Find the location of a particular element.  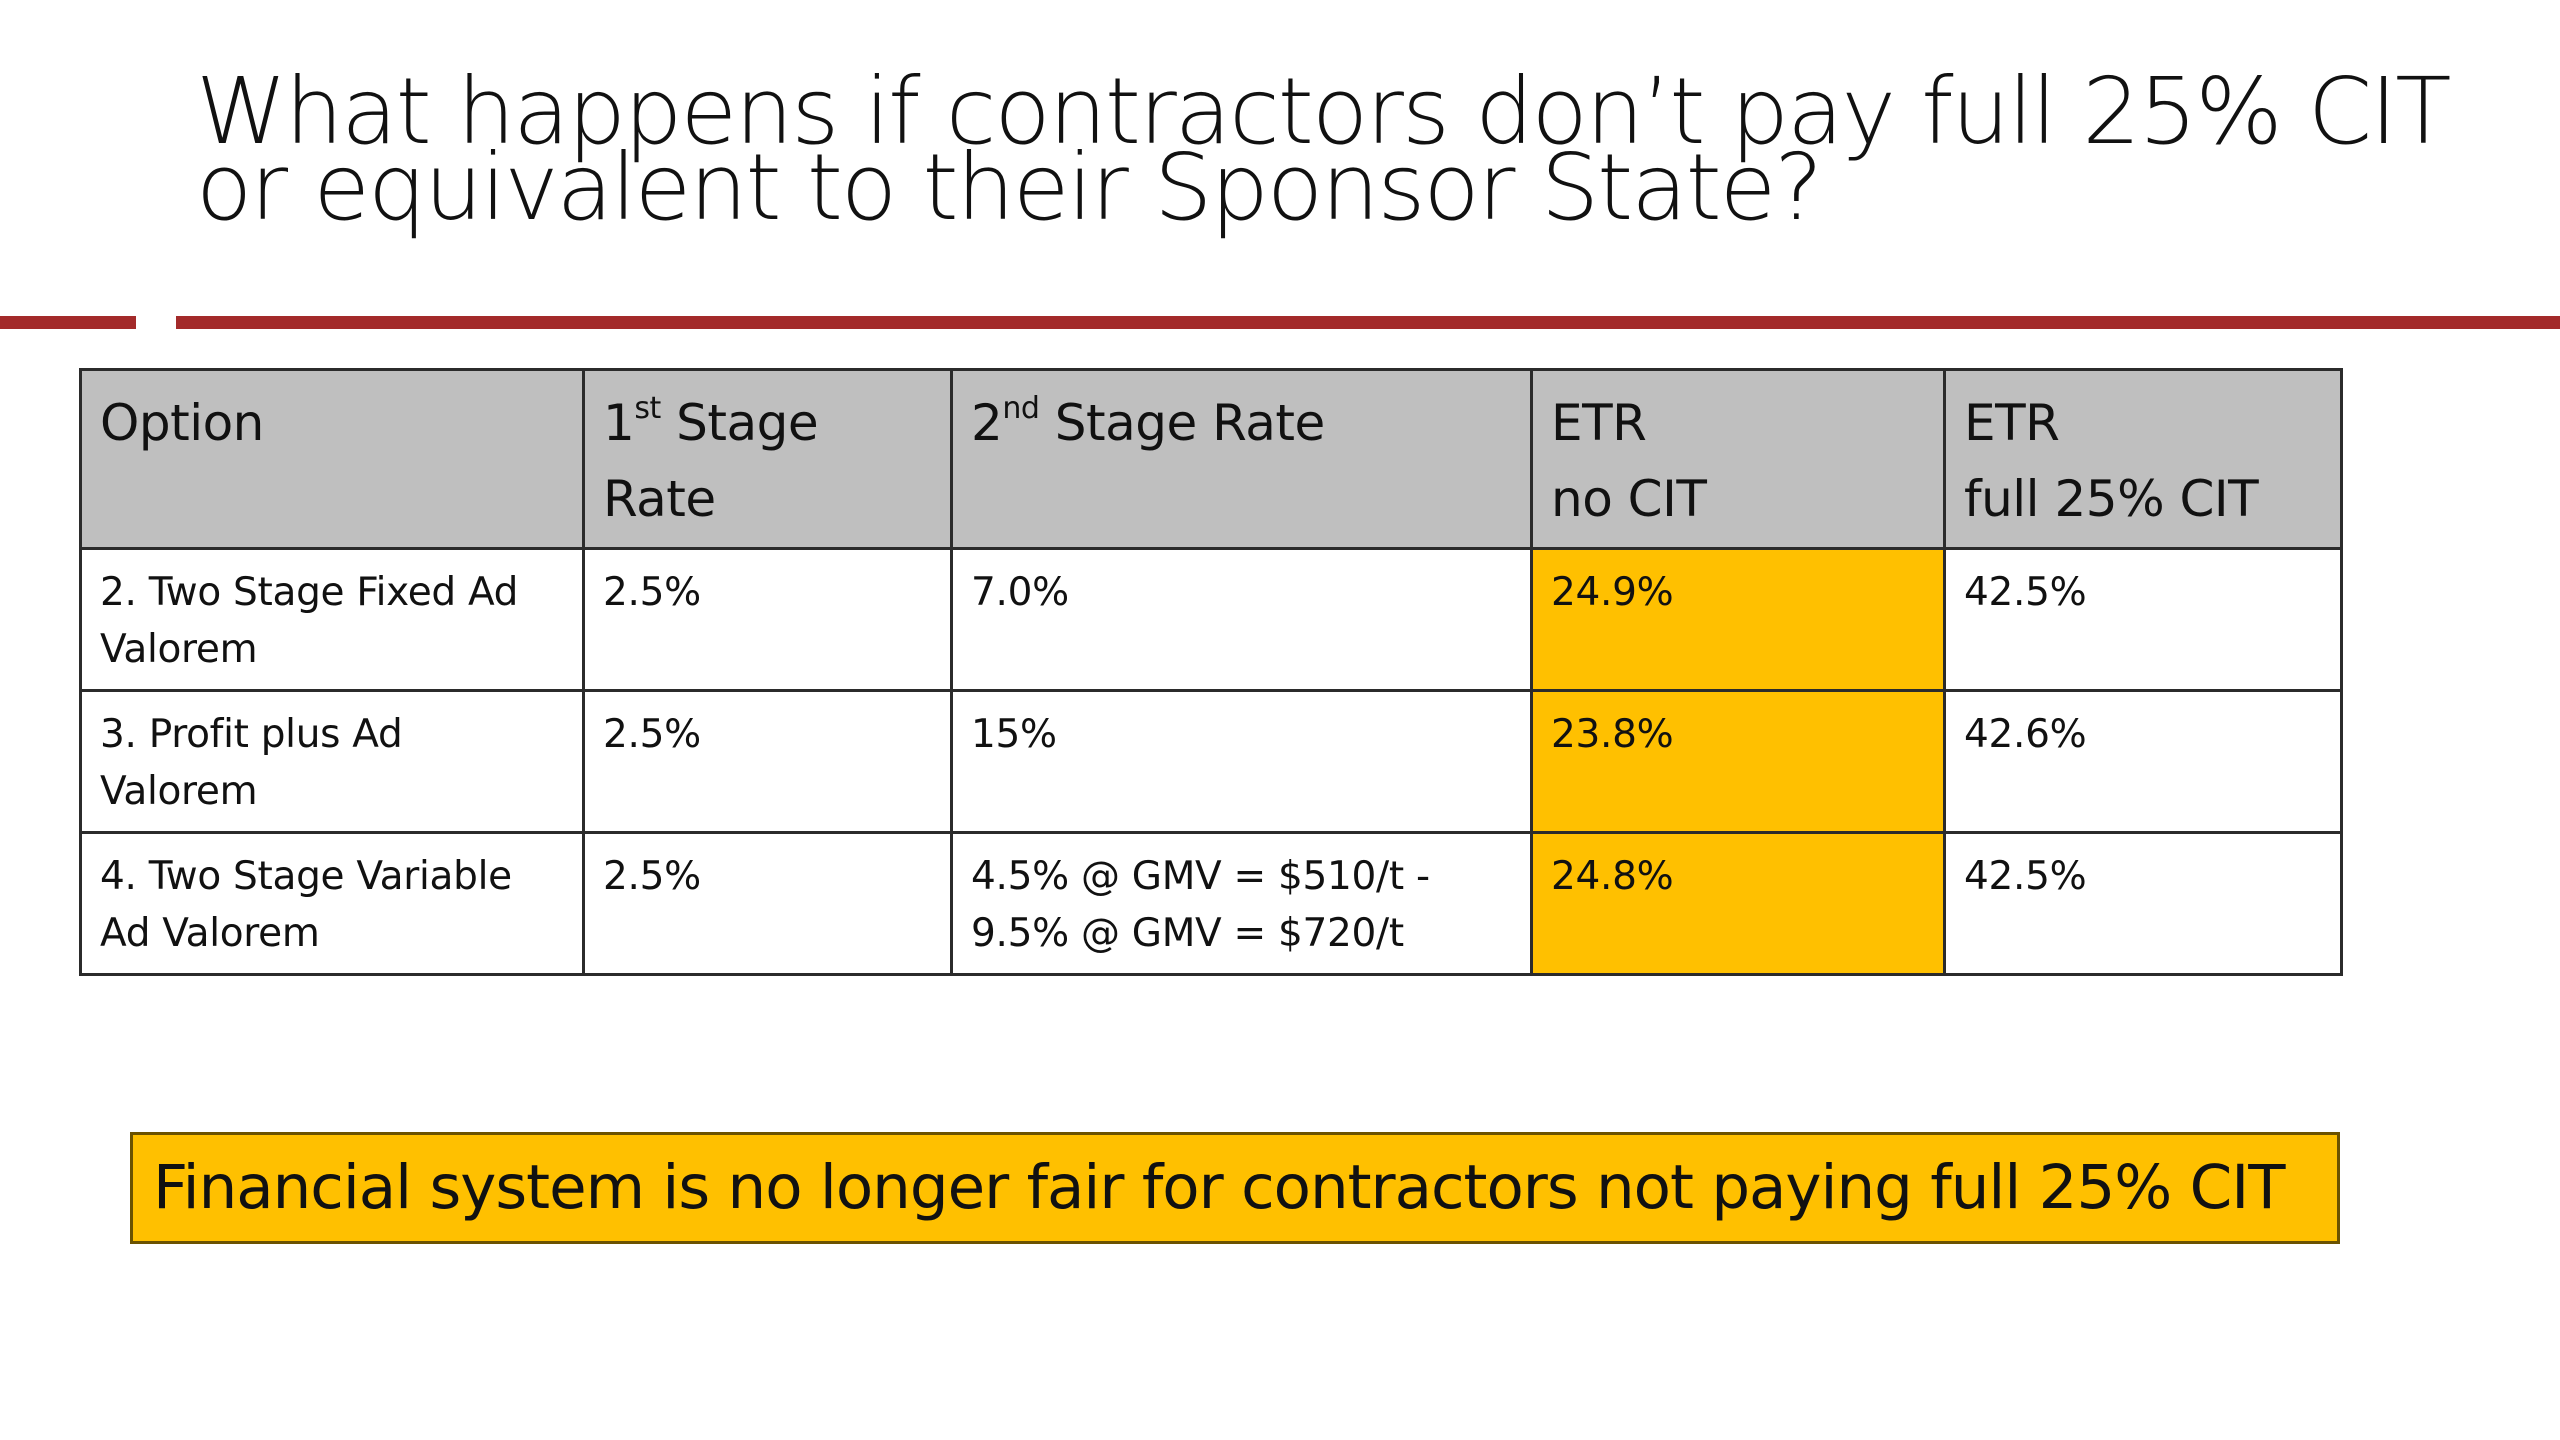

cell-stage2-rate: 15% is located at coordinates (1241, 761).